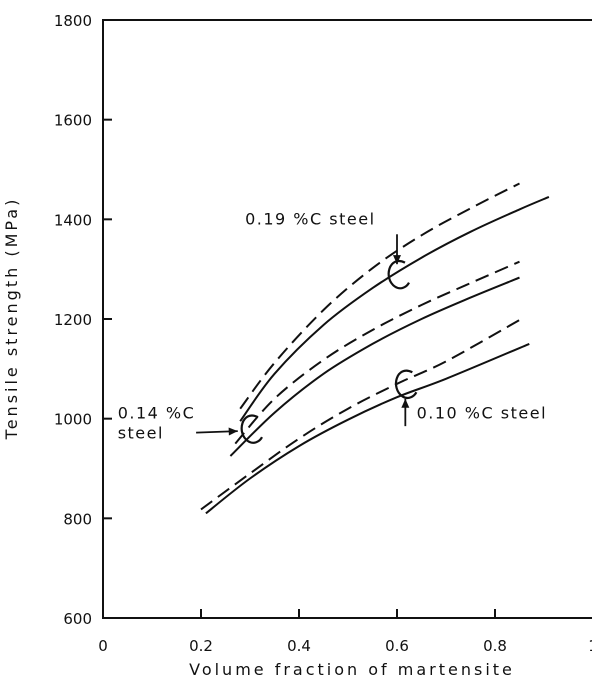 This screenshot has height=684, width=592. I want to click on annotation-014c: 0.14 %C, so click(157, 413).